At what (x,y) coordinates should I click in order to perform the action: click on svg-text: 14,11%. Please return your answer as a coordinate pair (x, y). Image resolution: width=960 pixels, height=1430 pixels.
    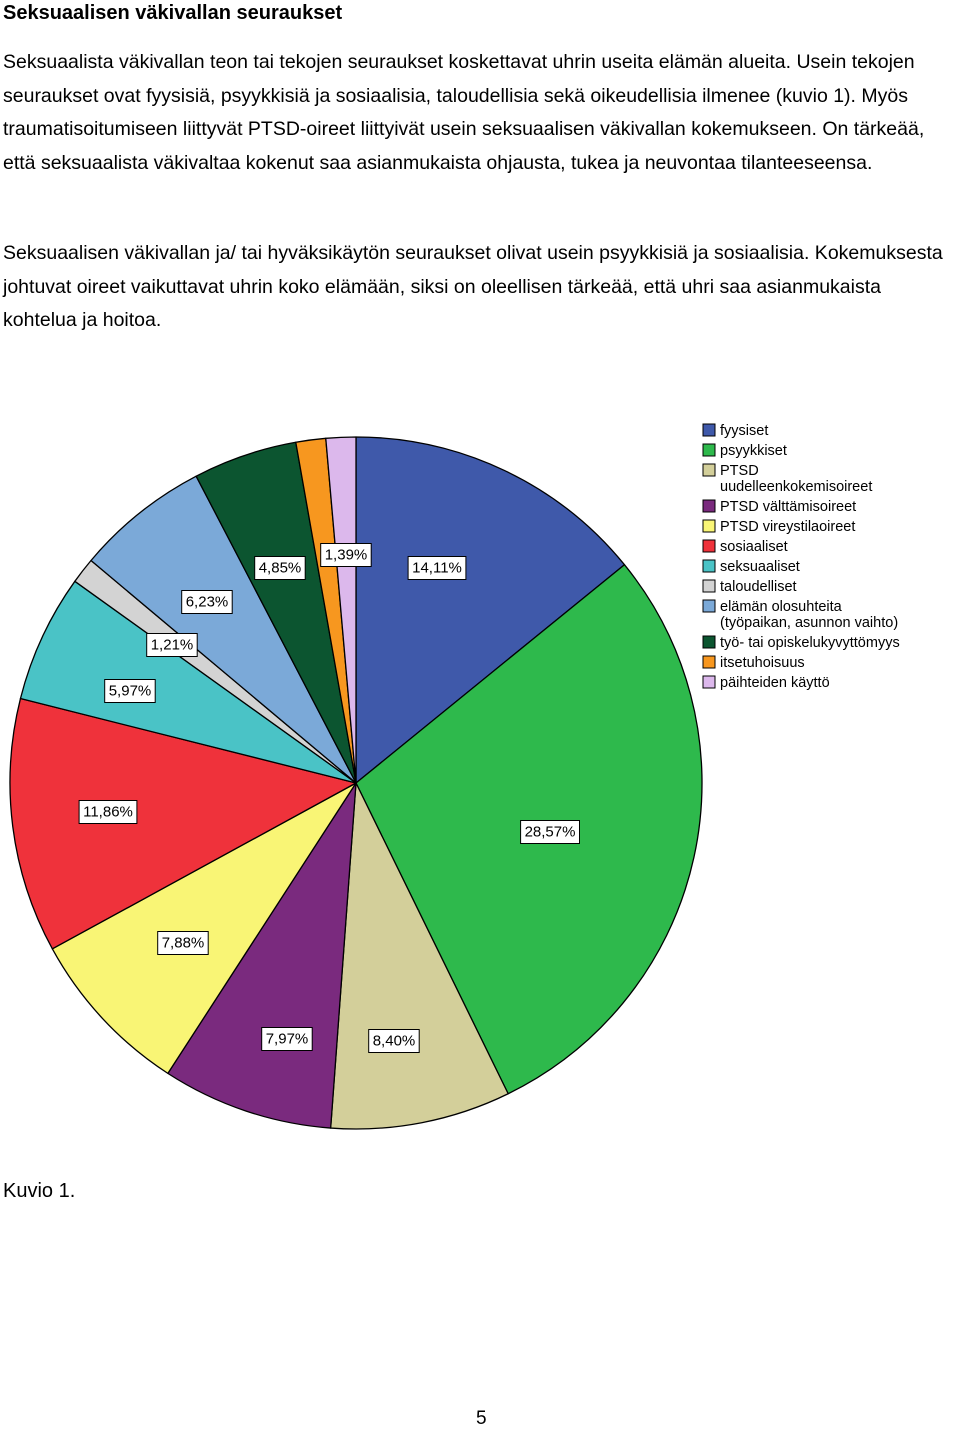
    Looking at the image, I should click on (437, 568).